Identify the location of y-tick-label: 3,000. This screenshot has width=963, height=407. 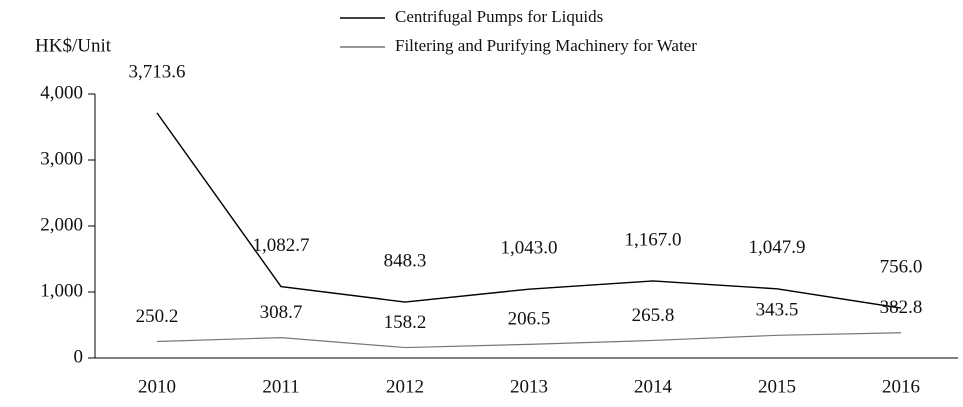
(61, 158).